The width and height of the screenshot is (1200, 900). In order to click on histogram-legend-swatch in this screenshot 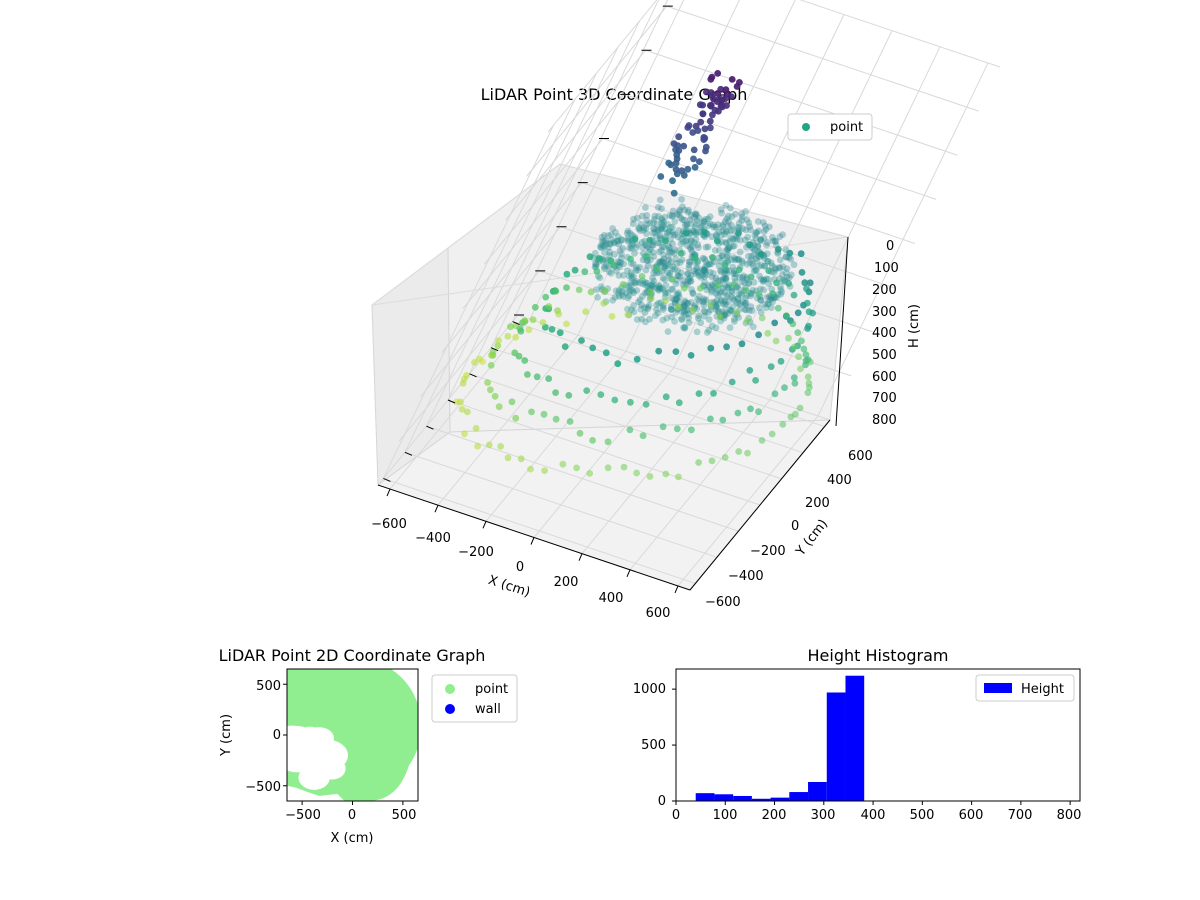, I will do `click(998, 688)`.